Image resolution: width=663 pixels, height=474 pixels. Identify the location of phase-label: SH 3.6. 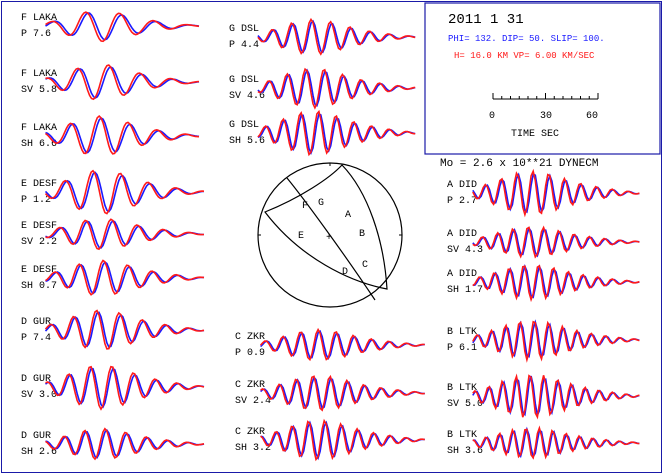
(465, 451).